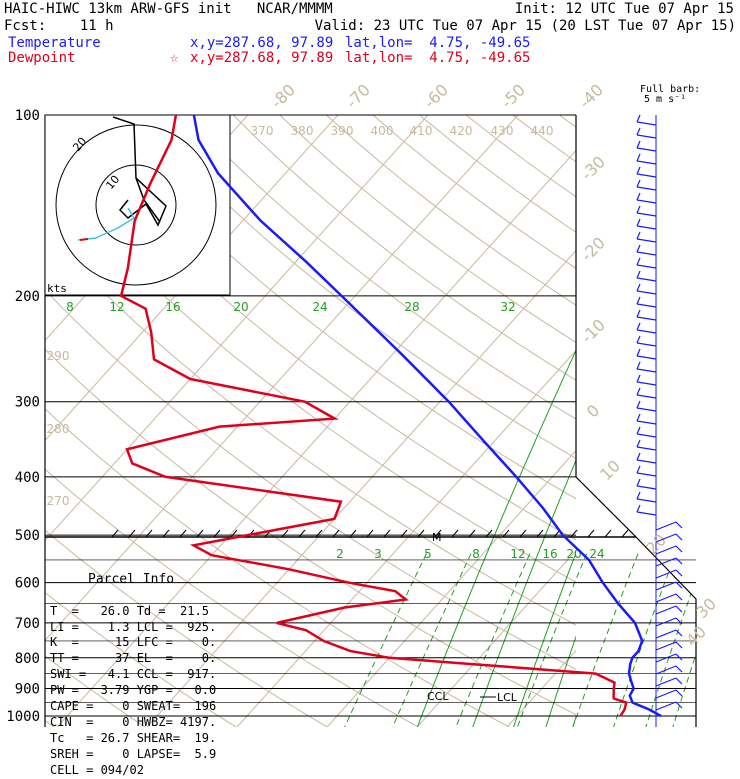 Image resolution: width=740 pixels, height=779 pixels. What do you see at coordinates (160, 580) in the screenshot?
I see `parcel-info-title: Parcel Info` at bounding box center [160, 580].